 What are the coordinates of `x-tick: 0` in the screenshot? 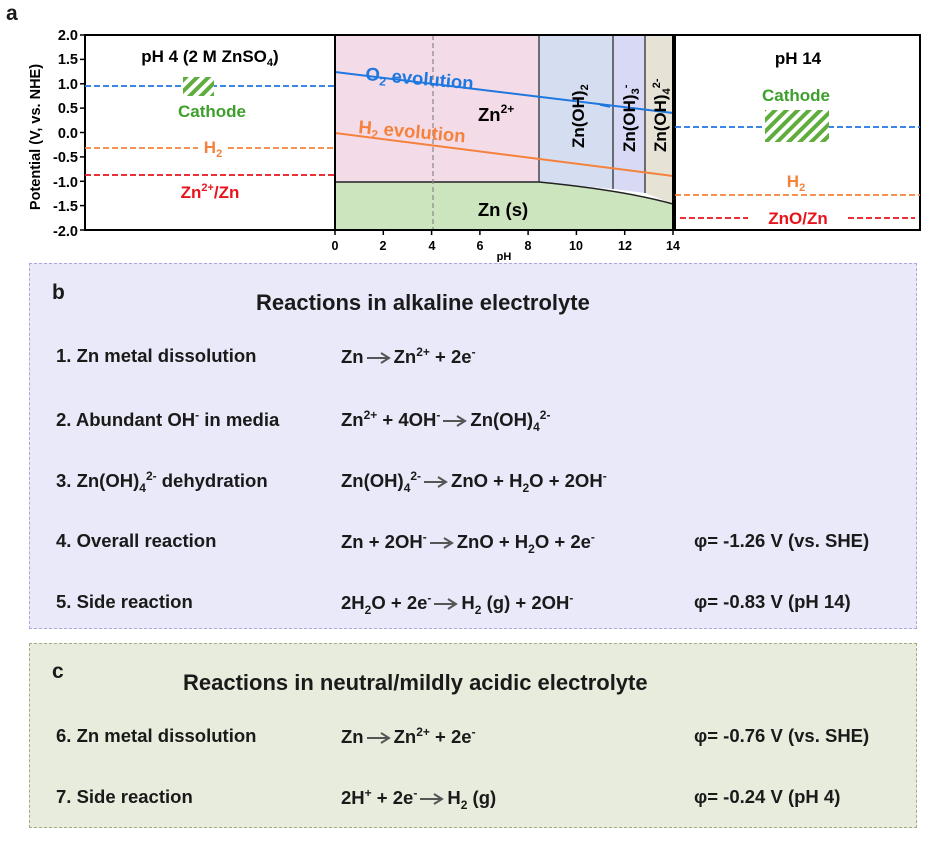 It's located at (335, 246).